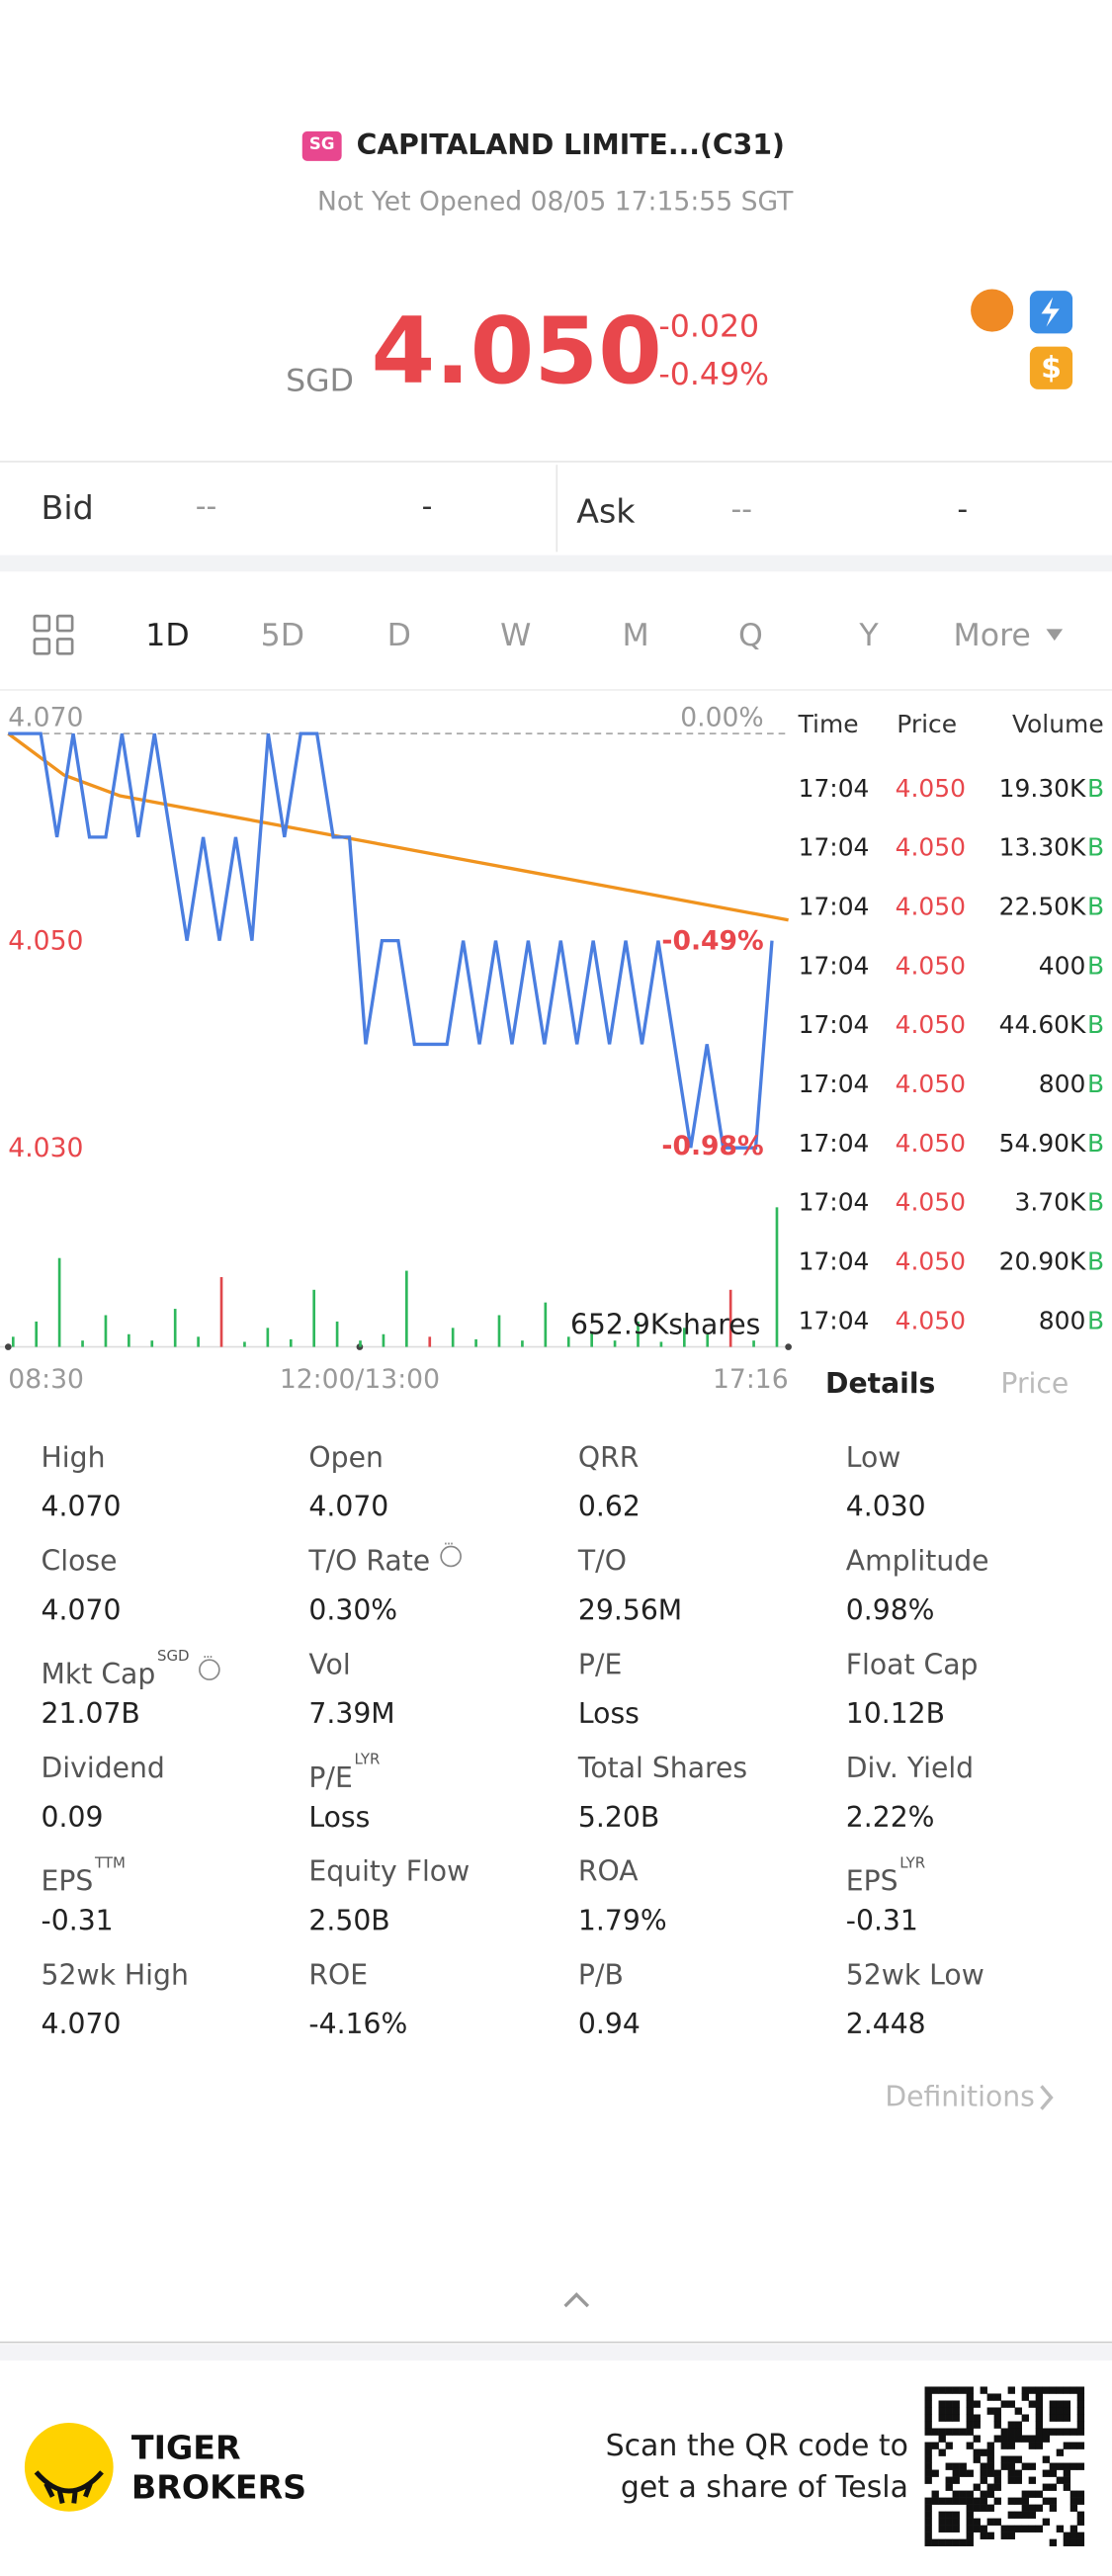 Image resolution: width=1112 pixels, height=2576 pixels. I want to click on stat-label-text: ROE, so click(339, 1976).